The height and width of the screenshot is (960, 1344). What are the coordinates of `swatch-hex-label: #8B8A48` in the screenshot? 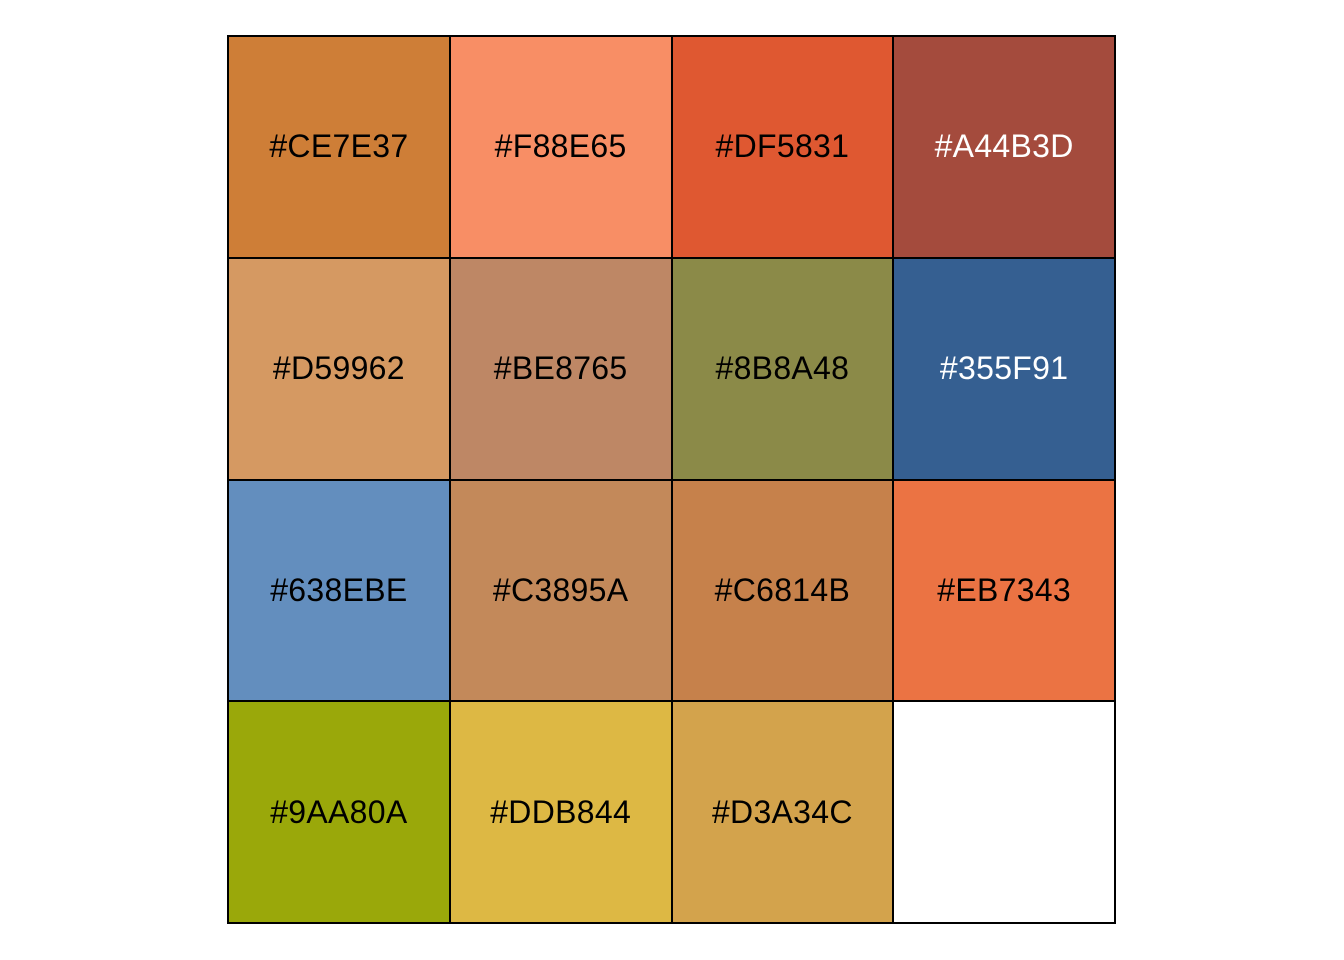 It's located at (782, 368).